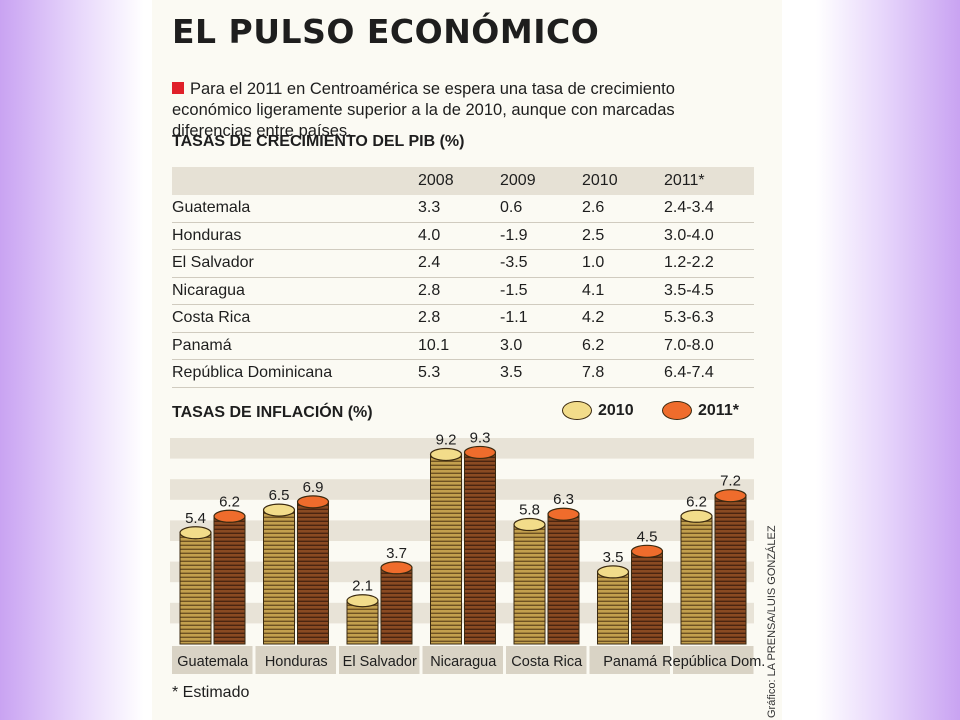  I want to click on gdp-header-2011: 2011*, so click(709, 181).